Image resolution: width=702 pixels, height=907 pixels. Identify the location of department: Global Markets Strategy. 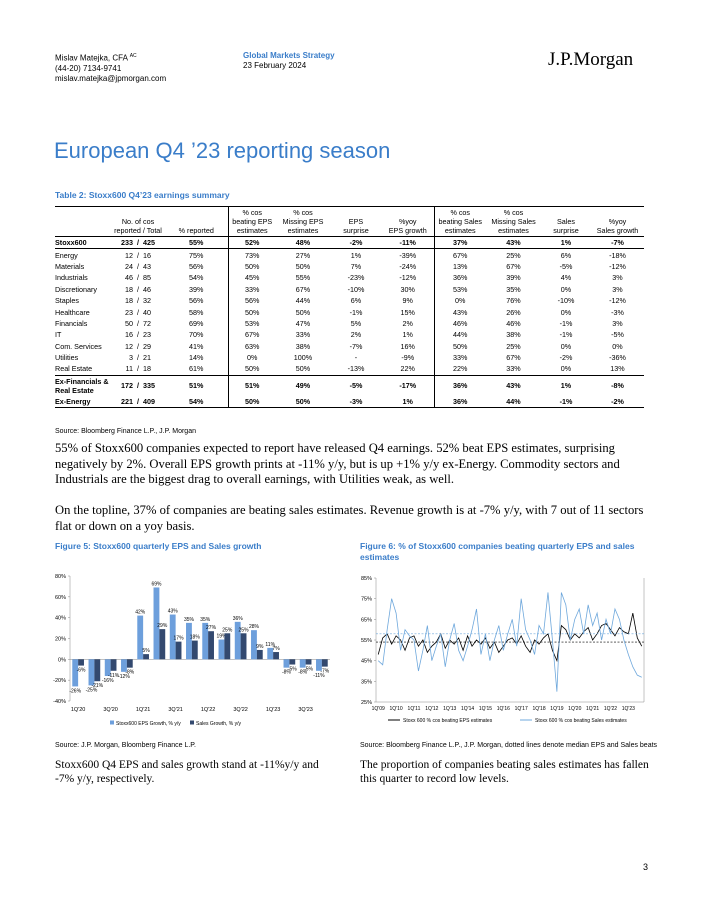
(289, 55).